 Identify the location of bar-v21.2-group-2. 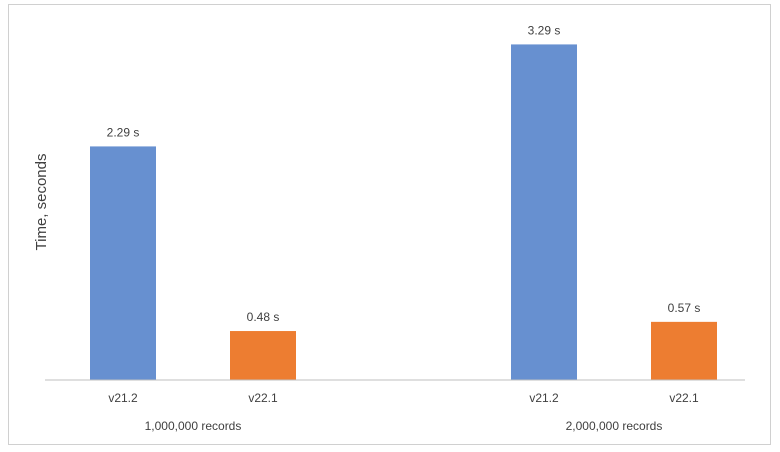
(544, 212).